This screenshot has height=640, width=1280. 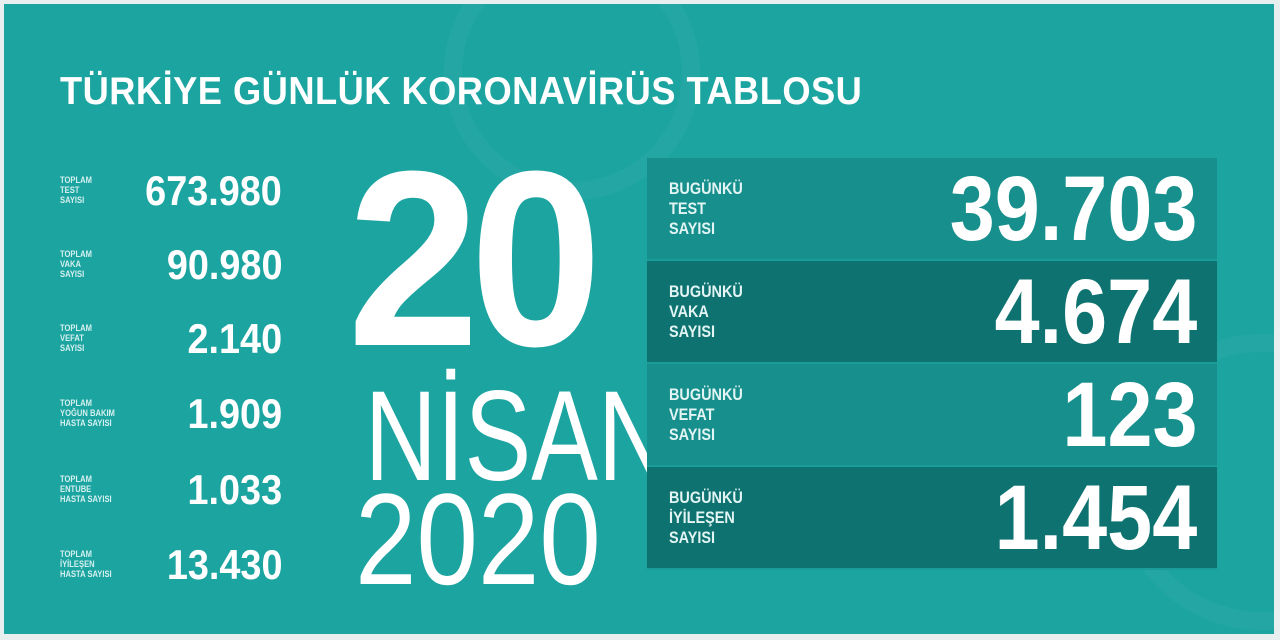 I want to click on page-title: TÜRKİYE GÜNLÜK KORONAVİRÜS TABLOSU, so click(x=461, y=91).